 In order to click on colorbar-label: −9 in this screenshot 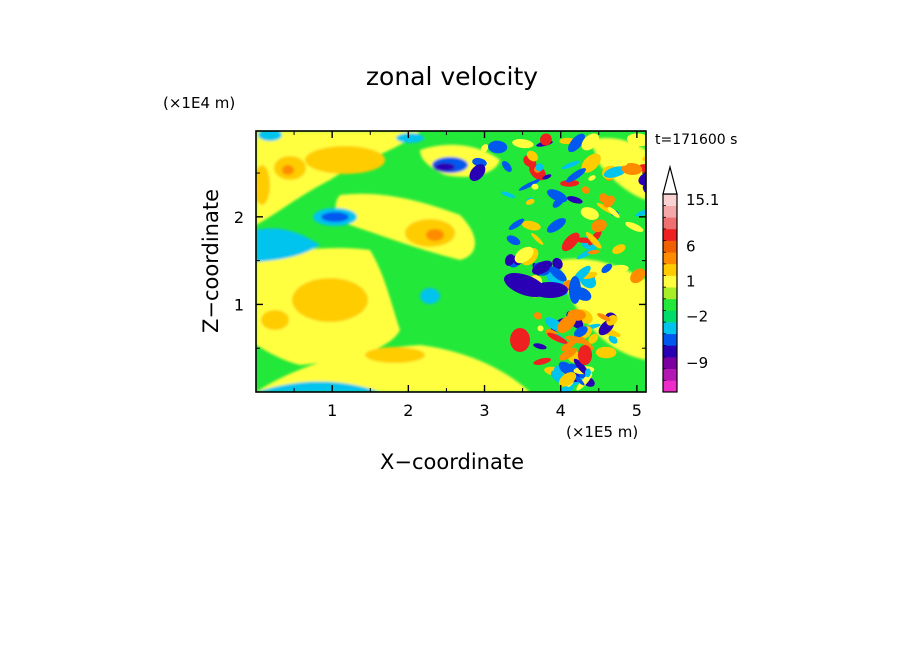, I will do `click(697, 363)`.